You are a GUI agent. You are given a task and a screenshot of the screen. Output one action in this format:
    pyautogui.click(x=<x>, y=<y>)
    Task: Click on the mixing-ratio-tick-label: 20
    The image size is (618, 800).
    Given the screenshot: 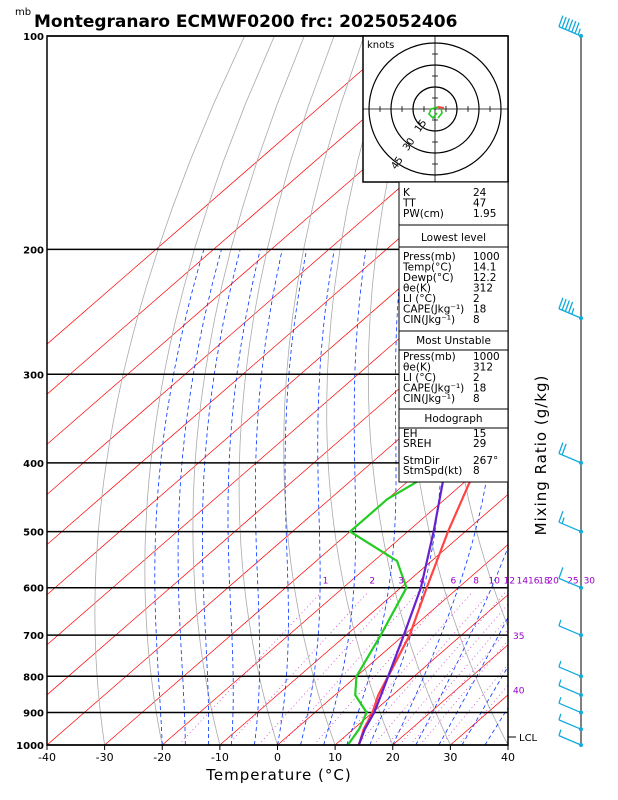 What is the action you would take?
    pyautogui.click(x=553, y=582)
    